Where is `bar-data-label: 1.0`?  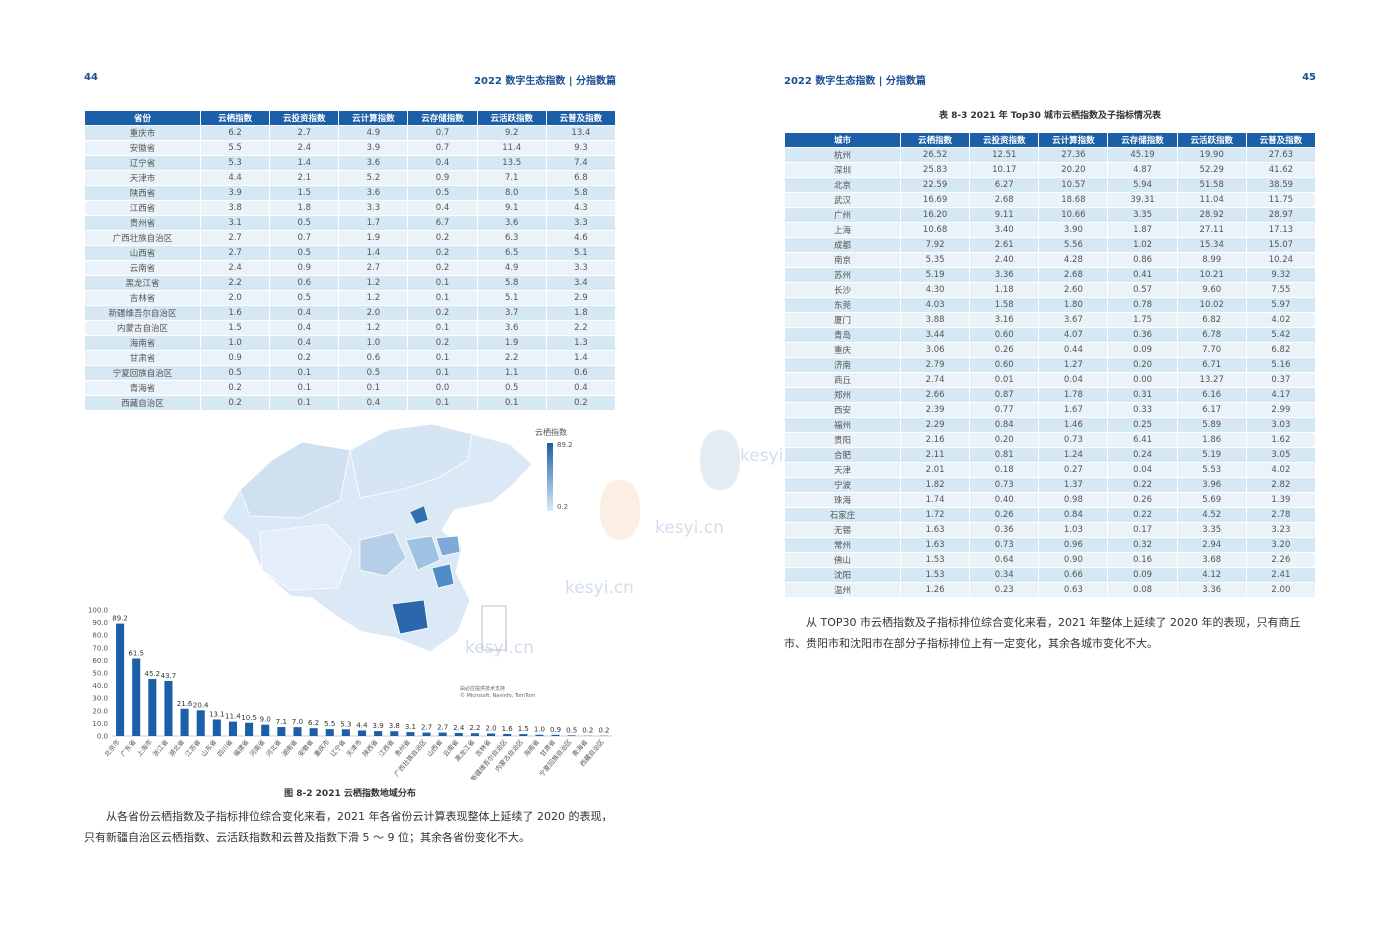 bar-data-label: 1.0 is located at coordinates (539, 730).